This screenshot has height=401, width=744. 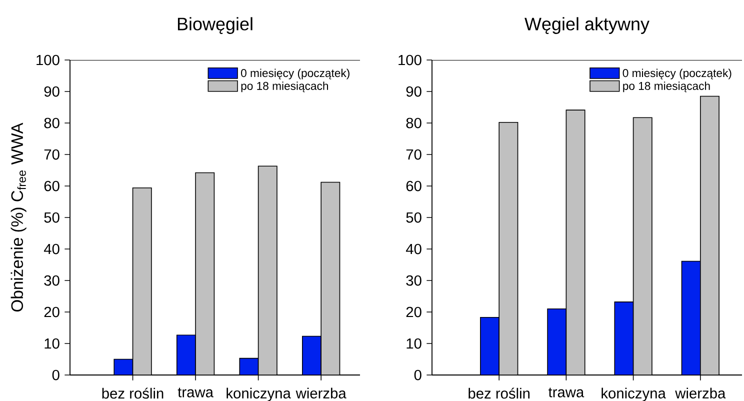 What do you see at coordinates (587, 25) in the screenshot?
I see `chart-title: Węgiel aktywny` at bounding box center [587, 25].